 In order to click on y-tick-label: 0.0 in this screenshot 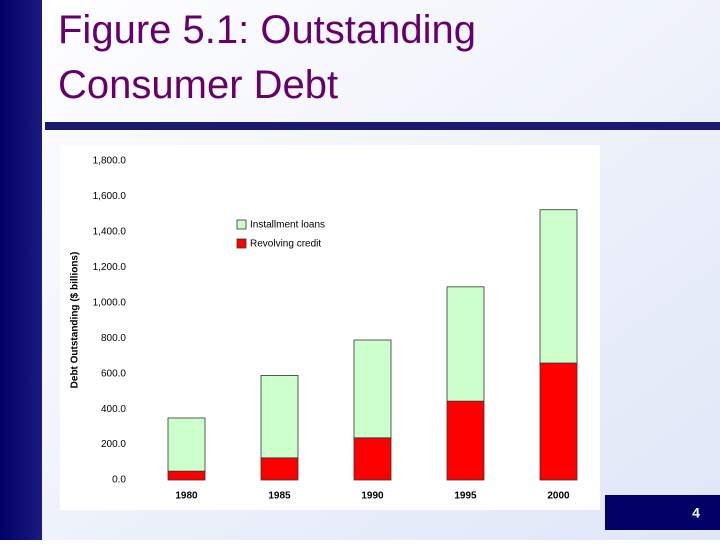, I will do `click(119, 480)`.